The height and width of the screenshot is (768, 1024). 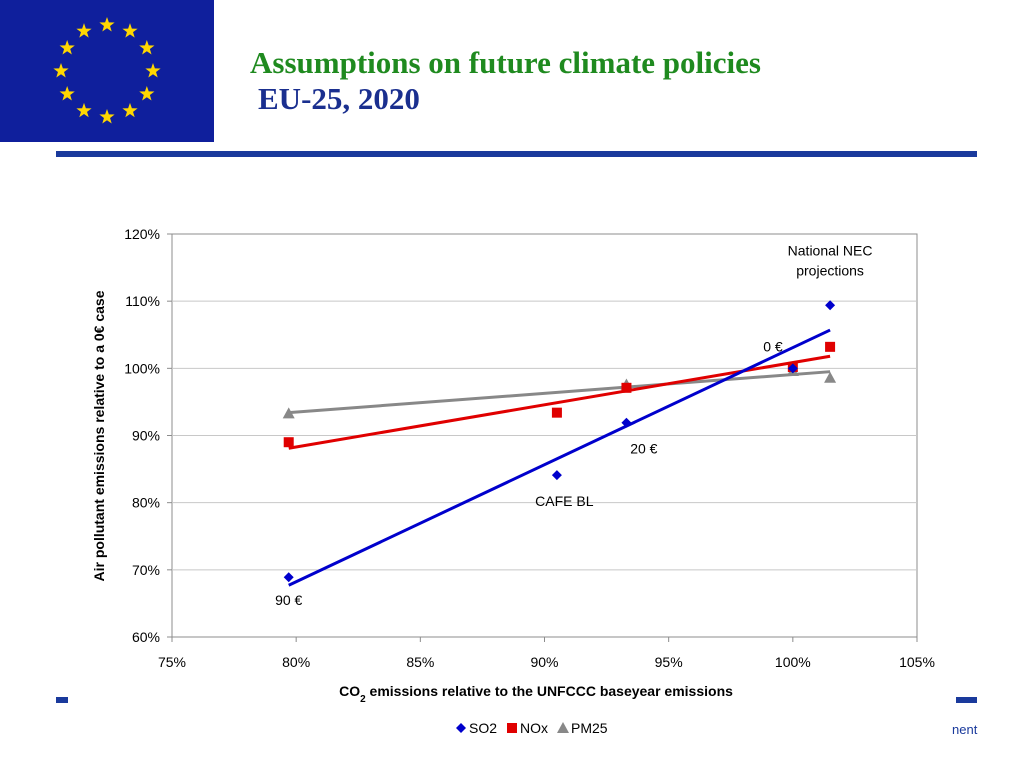 I want to click on x-tick-label: 75%, so click(x=172, y=662).